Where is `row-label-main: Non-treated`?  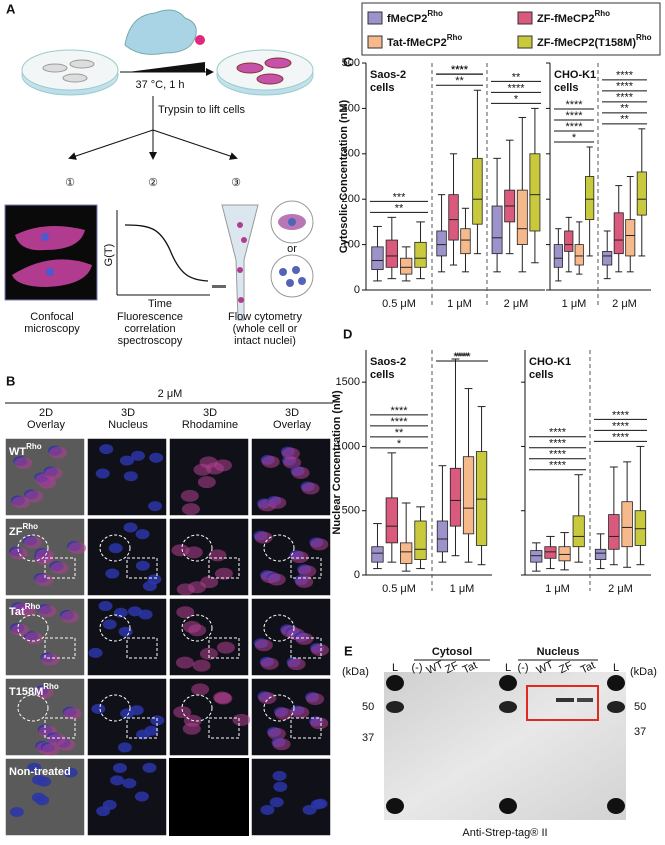
row-label-main: Non-treated is located at coordinates (40, 772).